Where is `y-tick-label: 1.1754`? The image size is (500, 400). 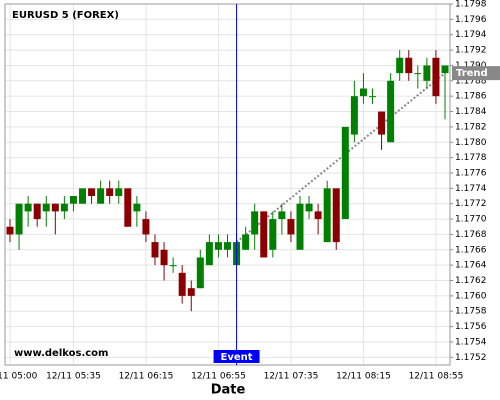 y-tick-label: 1.1754 is located at coordinates (471, 342).